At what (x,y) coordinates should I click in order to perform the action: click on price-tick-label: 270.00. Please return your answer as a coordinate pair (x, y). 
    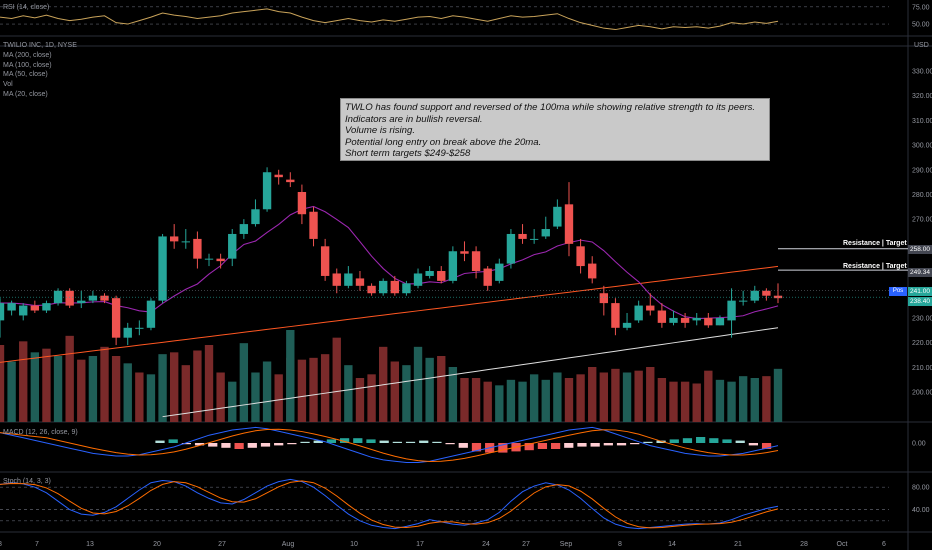
    Looking at the image, I should click on (922, 220).